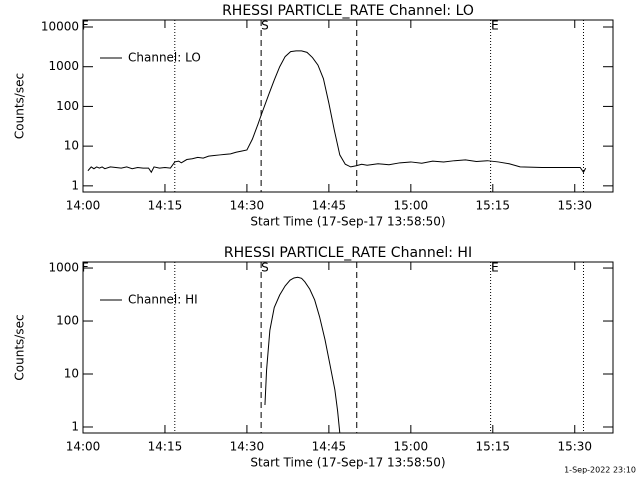  What do you see at coordinates (348, 11) in the screenshot?
I see `chart-title: RHESSI PARTICLE_RATE Channel: LO` at bounding box center [348, 11].